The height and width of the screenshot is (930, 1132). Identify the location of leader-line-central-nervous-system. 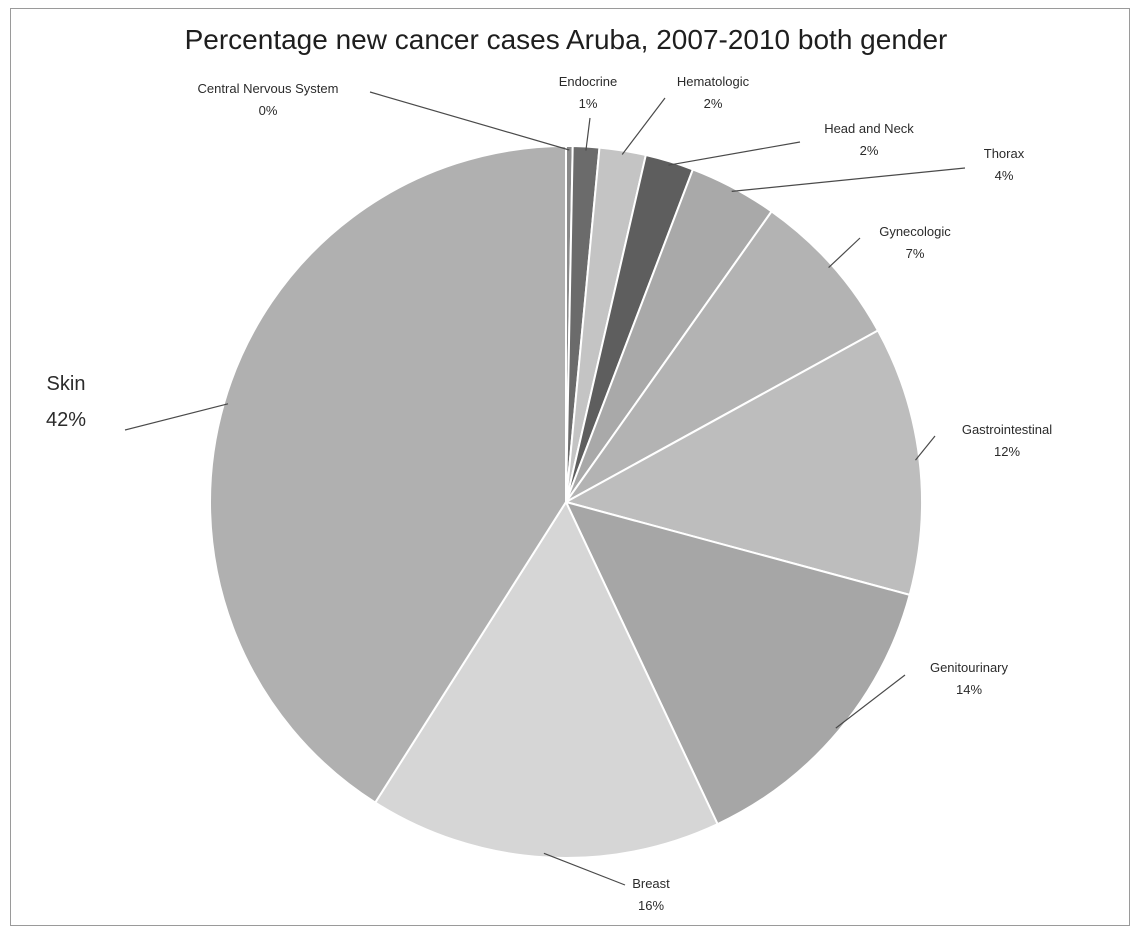
(469, 121).